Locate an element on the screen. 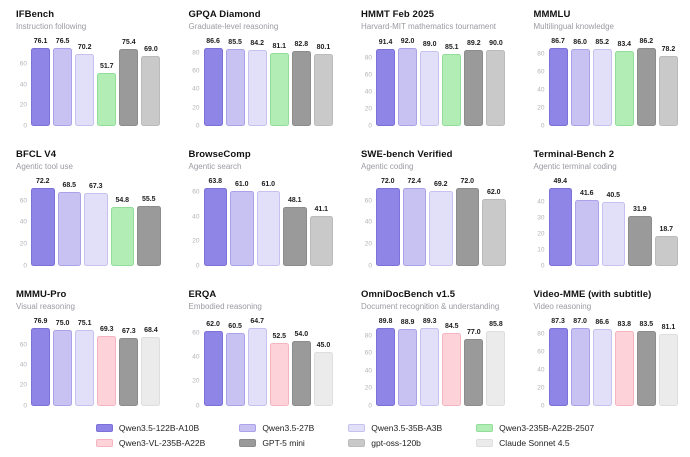 The height and width of the screenshot is (457, 690). bar-column-qwen3-5-27b: 92.0 is located at coordinates (408, 82).